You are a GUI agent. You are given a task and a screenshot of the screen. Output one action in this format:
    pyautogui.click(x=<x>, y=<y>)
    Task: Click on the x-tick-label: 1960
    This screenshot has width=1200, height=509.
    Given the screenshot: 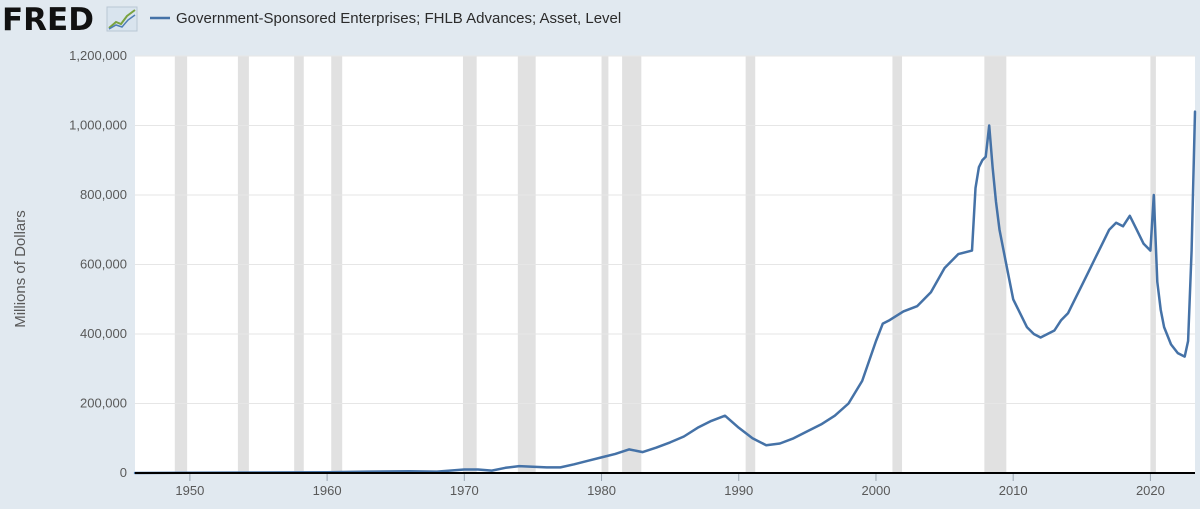 What is the action you would take?
    pyautogui.click(x=327, y=490)
    